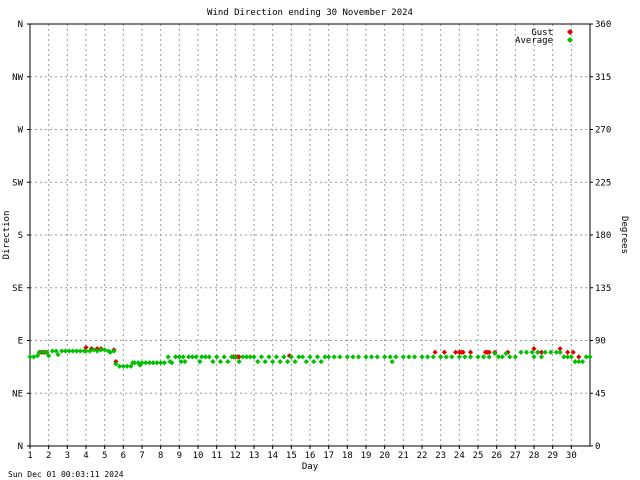 This screenshot has height=480, width=640. What do you see at coordinates (603, 78) in the screenshot?
I see `y-right-tick-label: 315` at bounding box center [603, 78].